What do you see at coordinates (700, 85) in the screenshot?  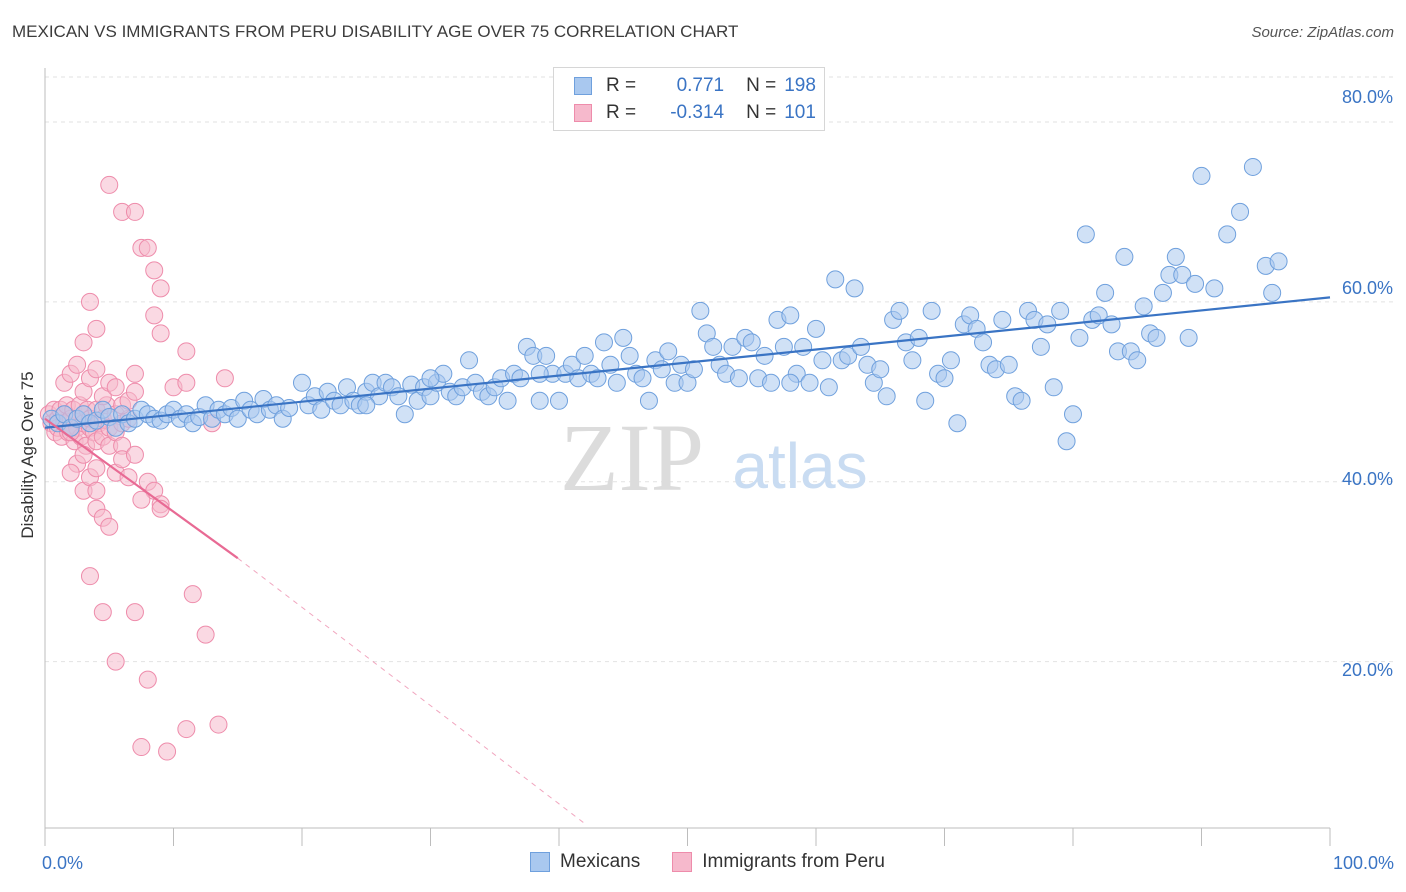 I see `r-value: 0.771` at bounding box center [700, 85].